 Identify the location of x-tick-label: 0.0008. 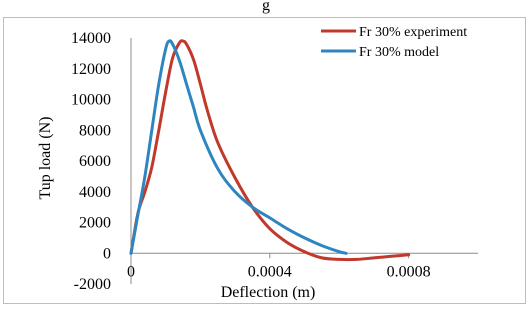
(409, 271).